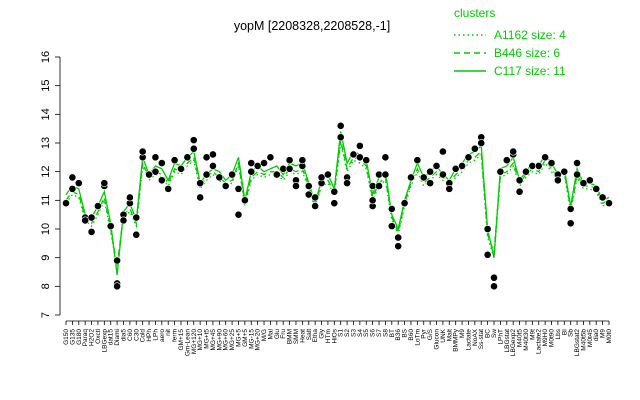  Describe the element at coordinates (46, 86) in the screenshot. I see `y-tick-label: 15` at that location.